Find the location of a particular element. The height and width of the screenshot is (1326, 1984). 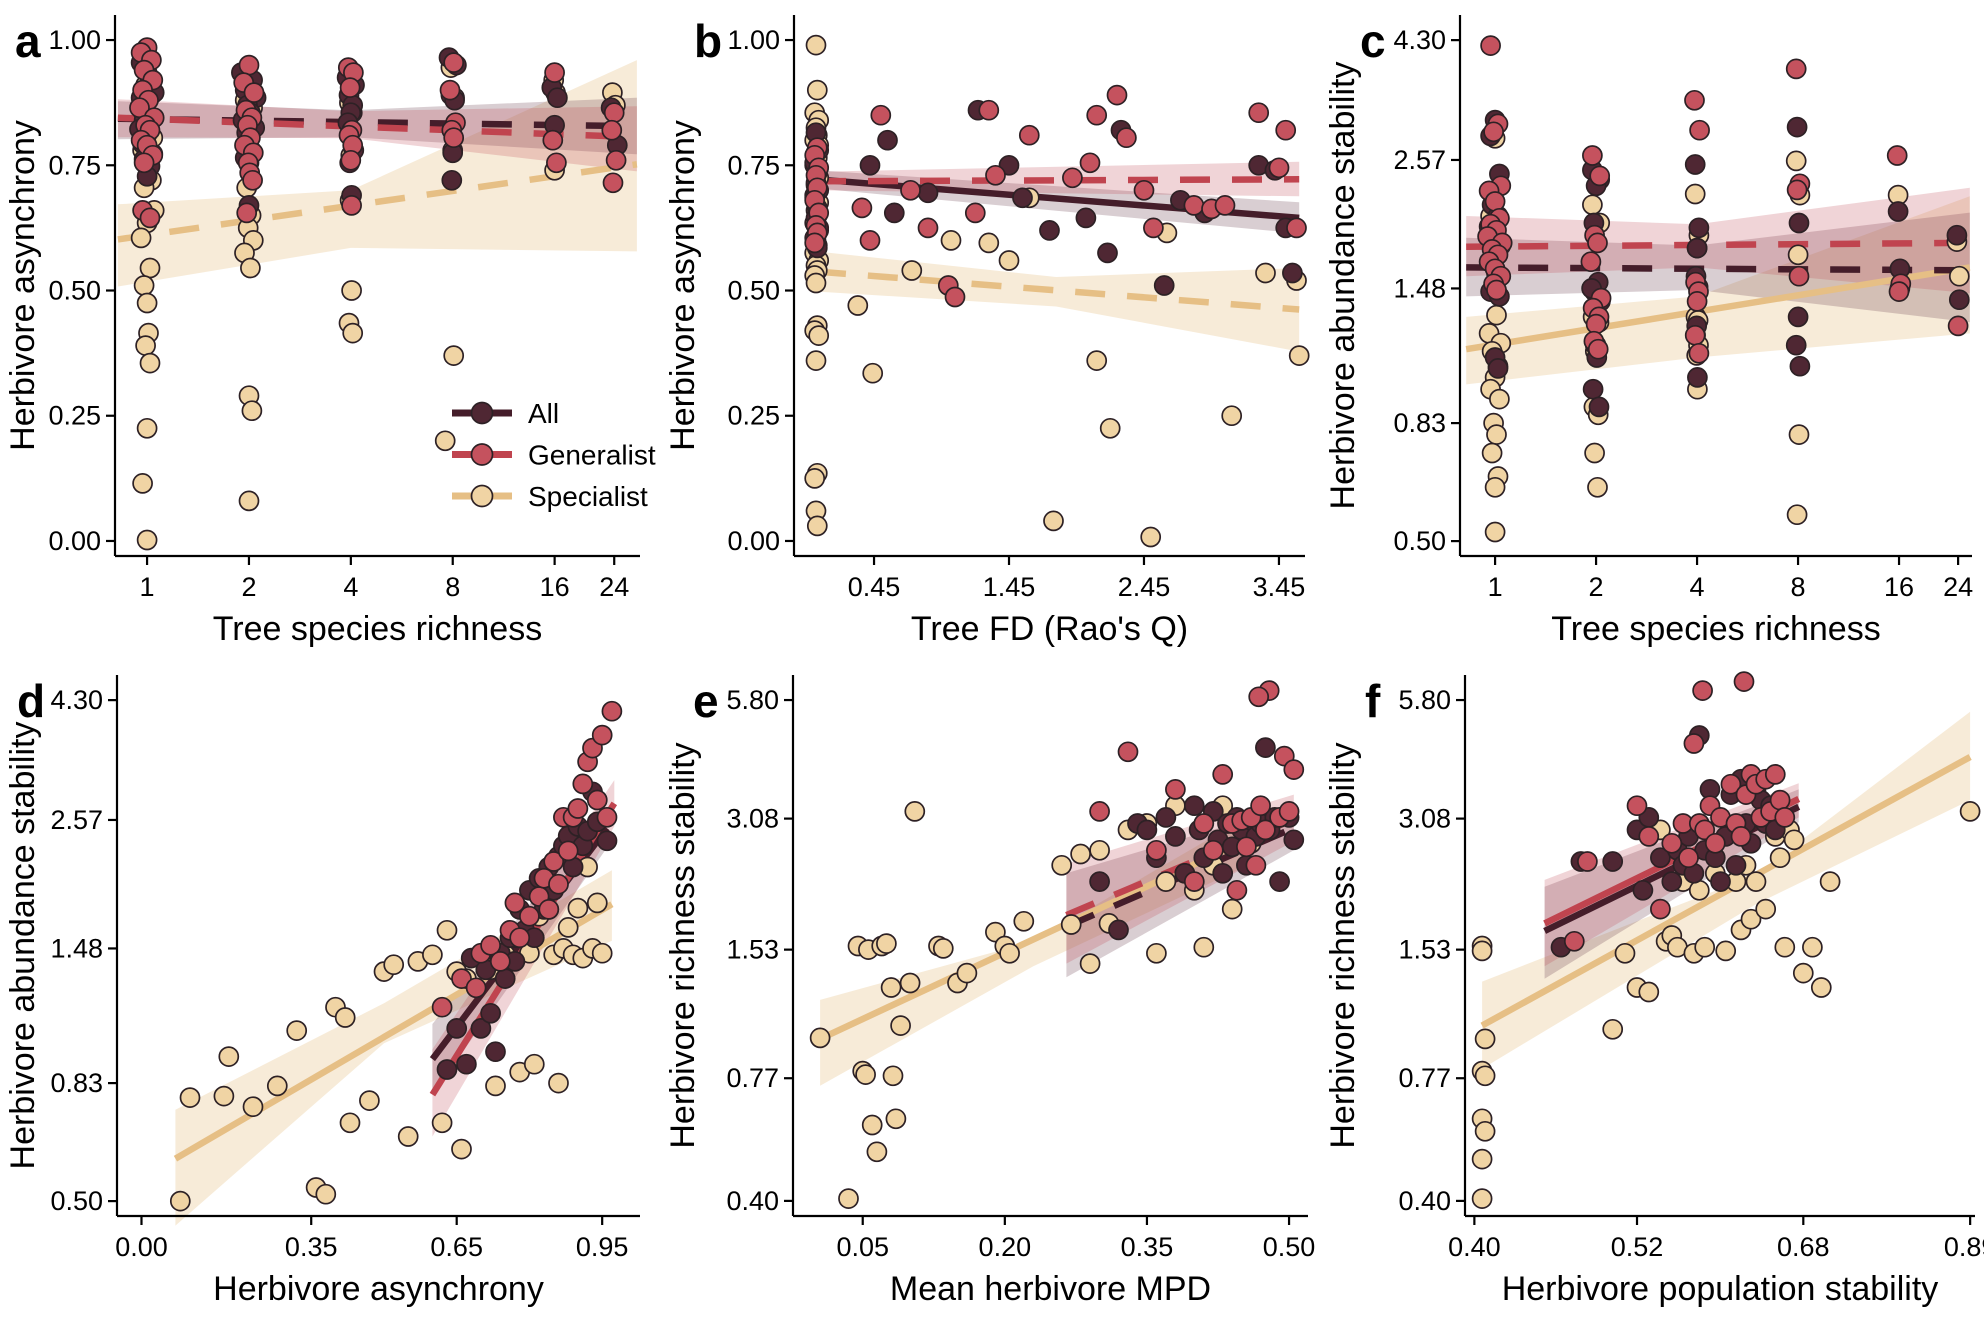

x-tick-label: 0.89 is located at coordinates (1964, 1247).